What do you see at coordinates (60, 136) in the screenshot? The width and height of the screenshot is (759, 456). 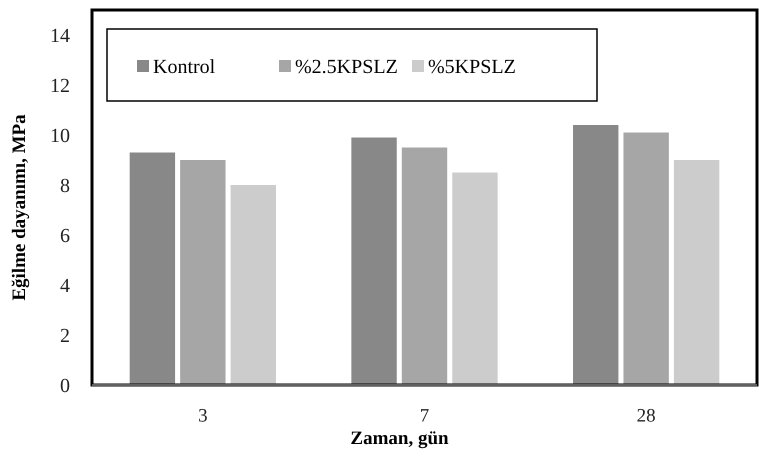 I see `y-tick-label: 10` at bounding box center [60, 136].